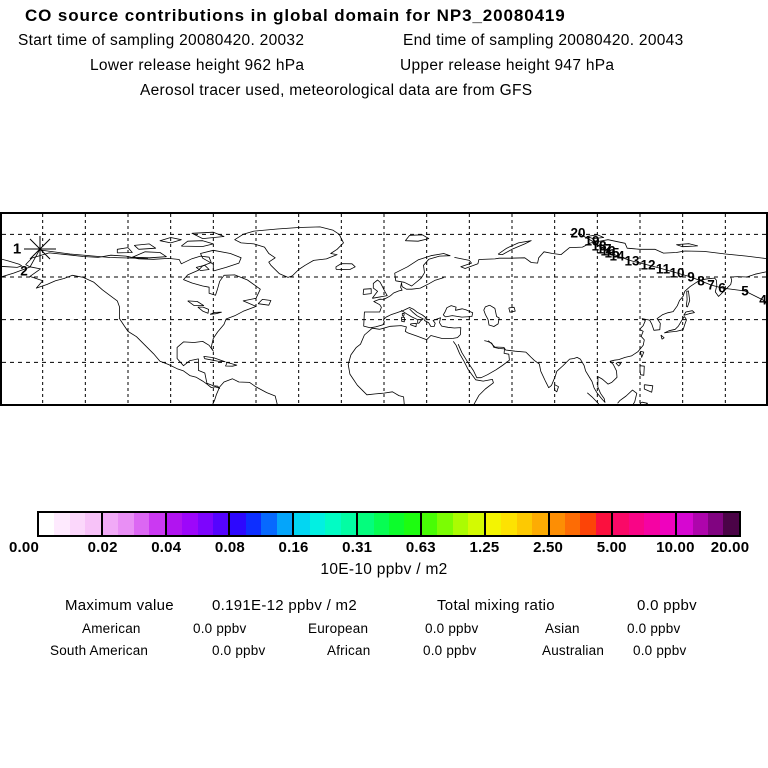 The width and height of the screenshot is (768, 768). Describe the element at coordinates (450, 650) in the screenshot. I see `region-african-value: 0.0 ppbv` at that location.